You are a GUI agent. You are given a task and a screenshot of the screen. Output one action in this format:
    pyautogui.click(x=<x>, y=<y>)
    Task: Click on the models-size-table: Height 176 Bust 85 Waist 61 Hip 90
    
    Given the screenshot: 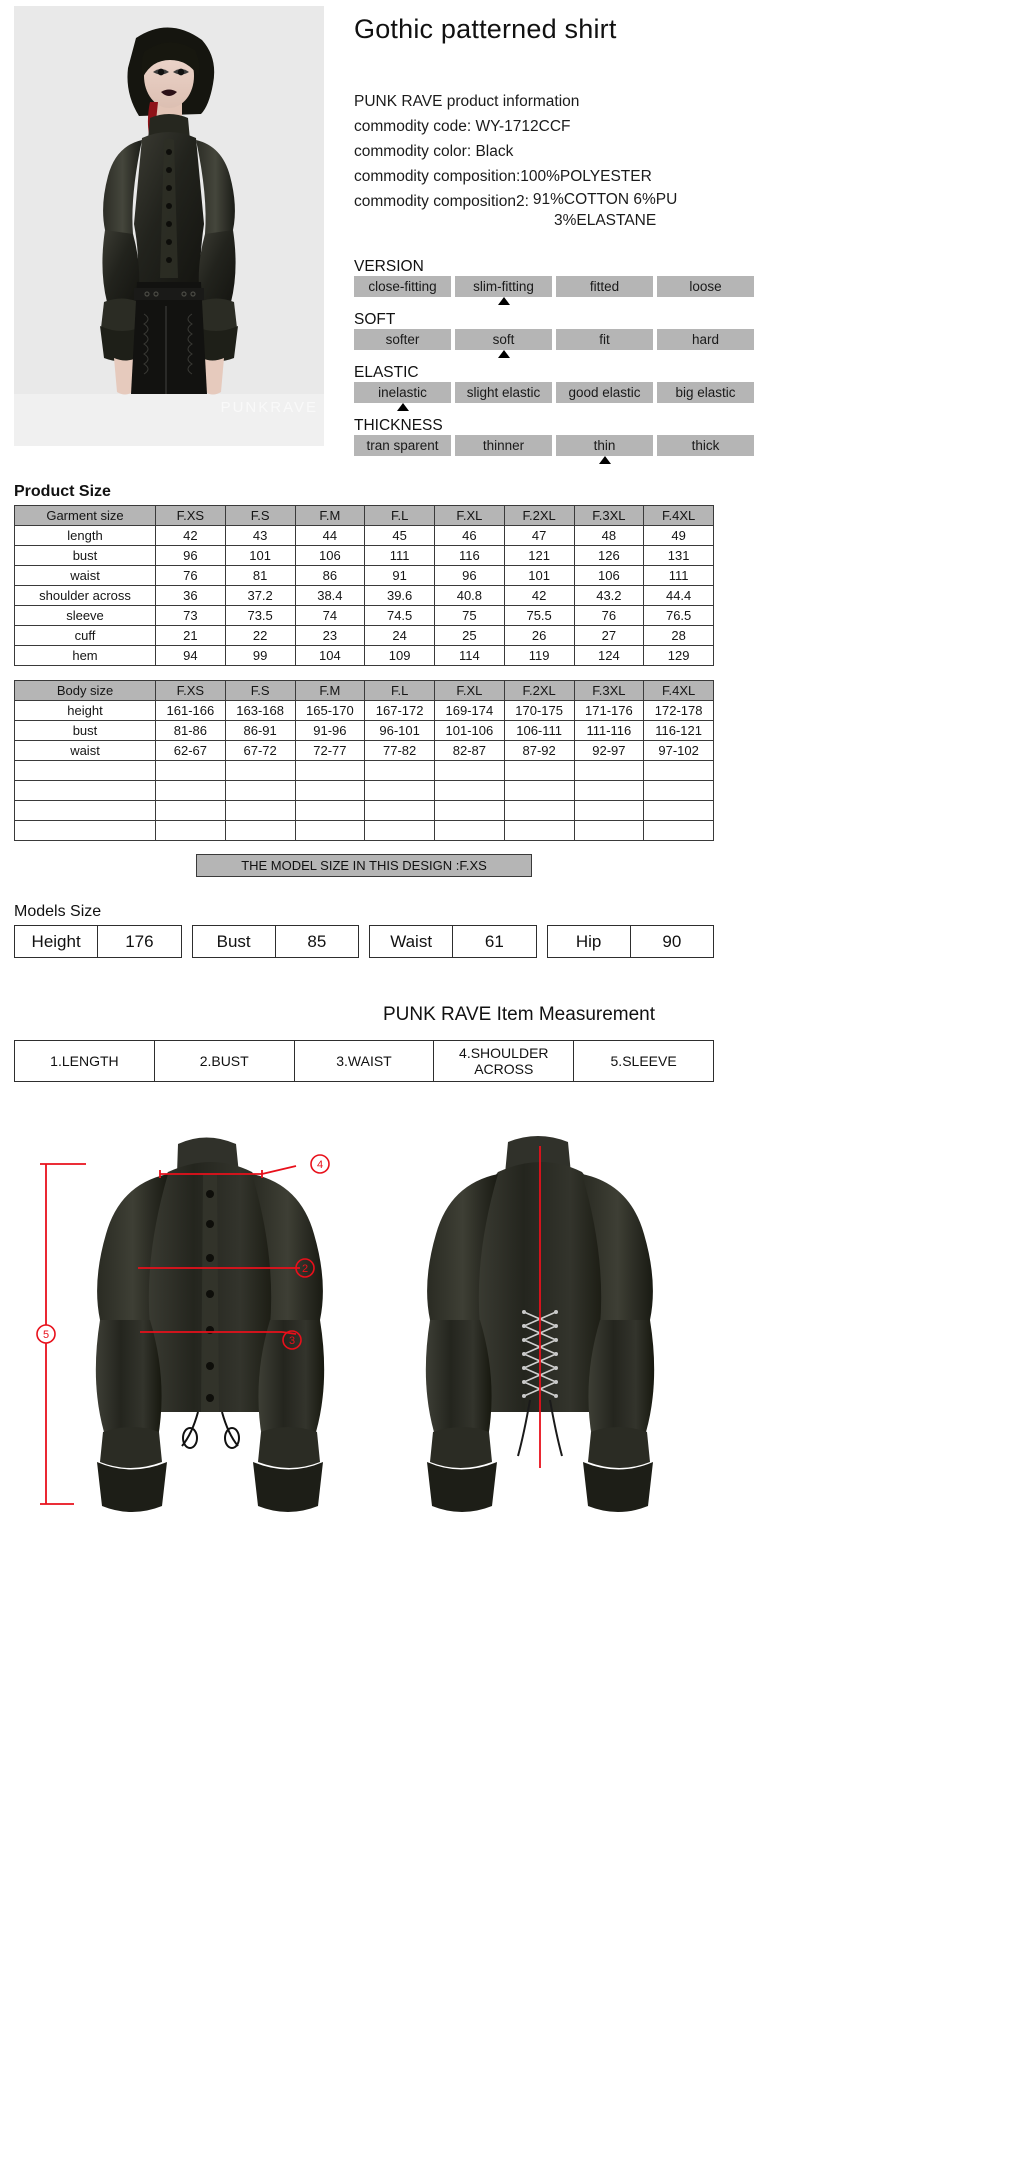 What is the action you would take?
    pyautogui.click(x=364, y=941)
    